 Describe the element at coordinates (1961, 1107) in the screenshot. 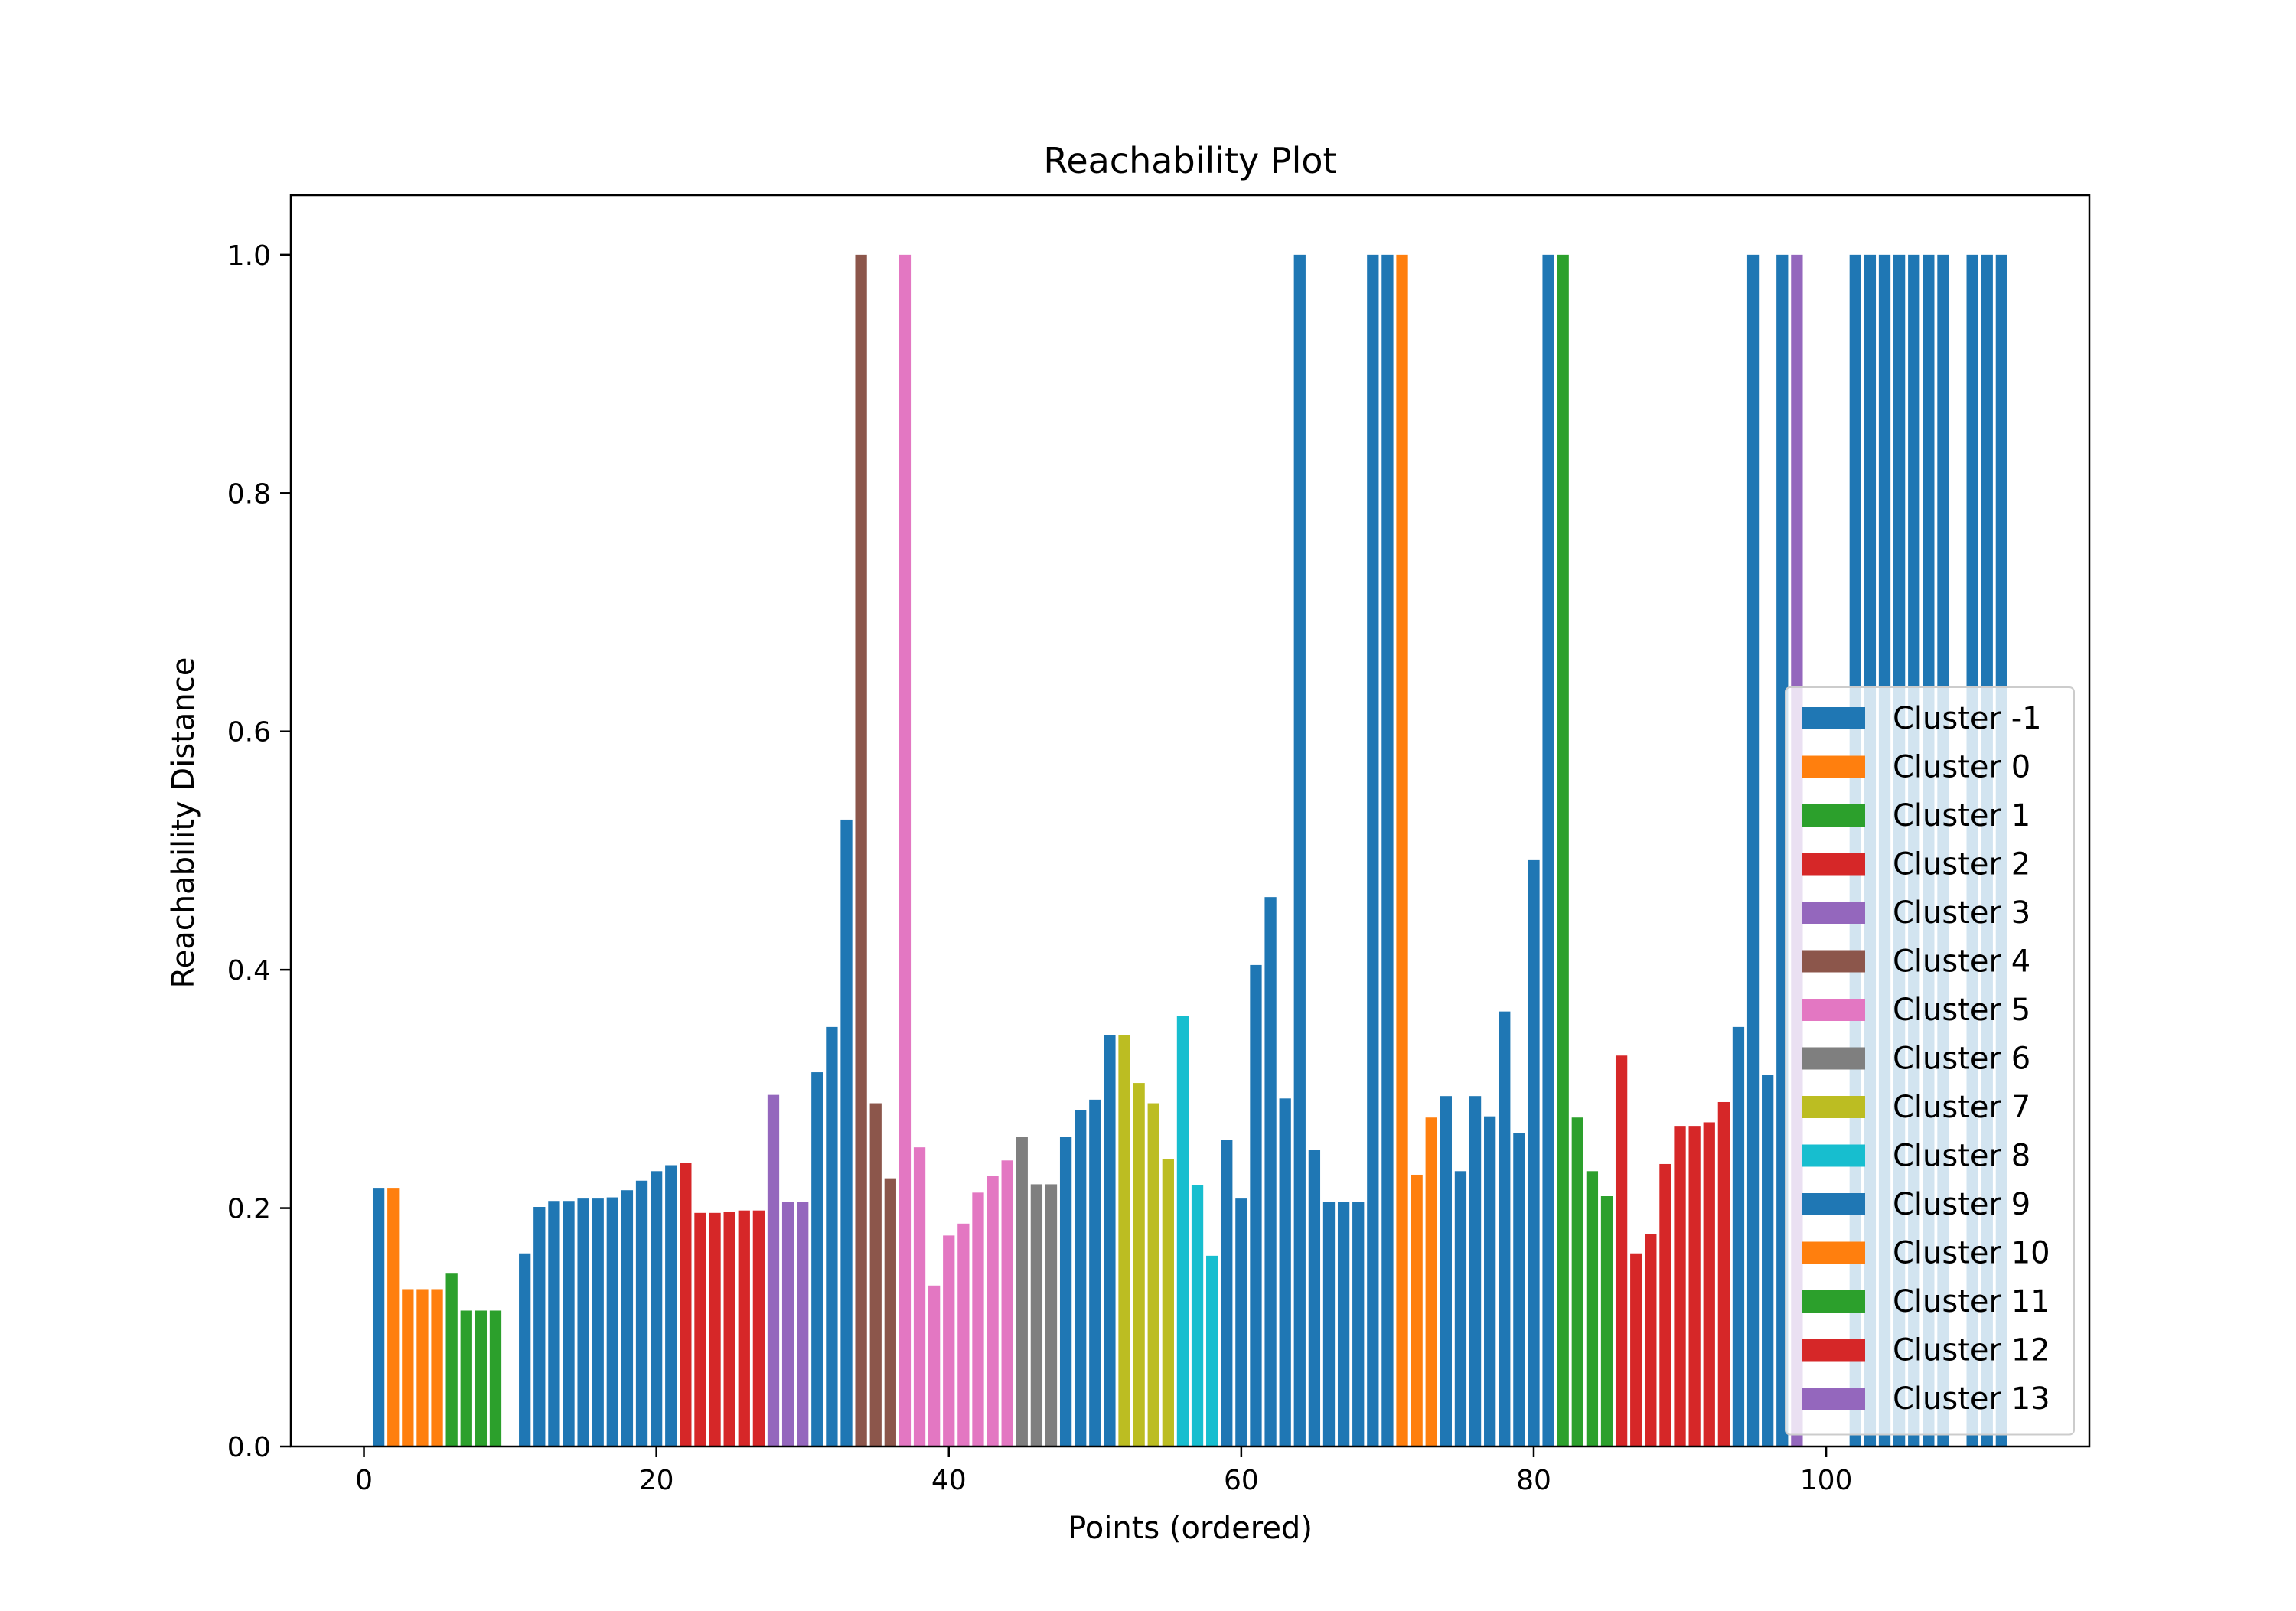

I see `legend-label: Cluster 7` at that location.